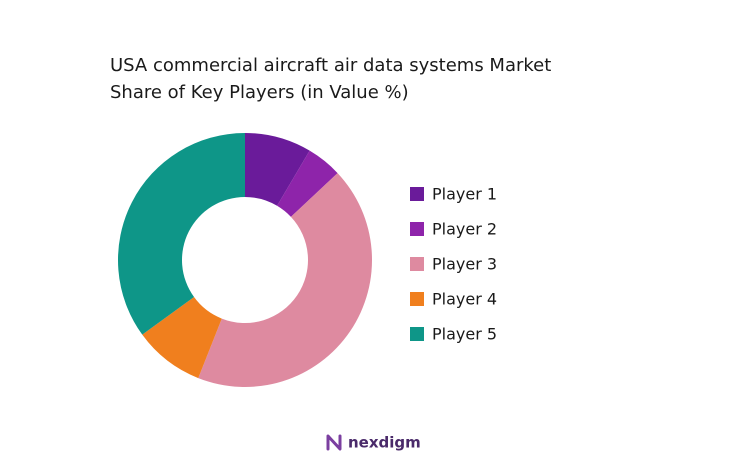 Image resolution: width=753 pixels, height=468 pixels. Describe the element at coordinates (464, 264) in the screenshot. I see `legend-label: Player 3` at that location.